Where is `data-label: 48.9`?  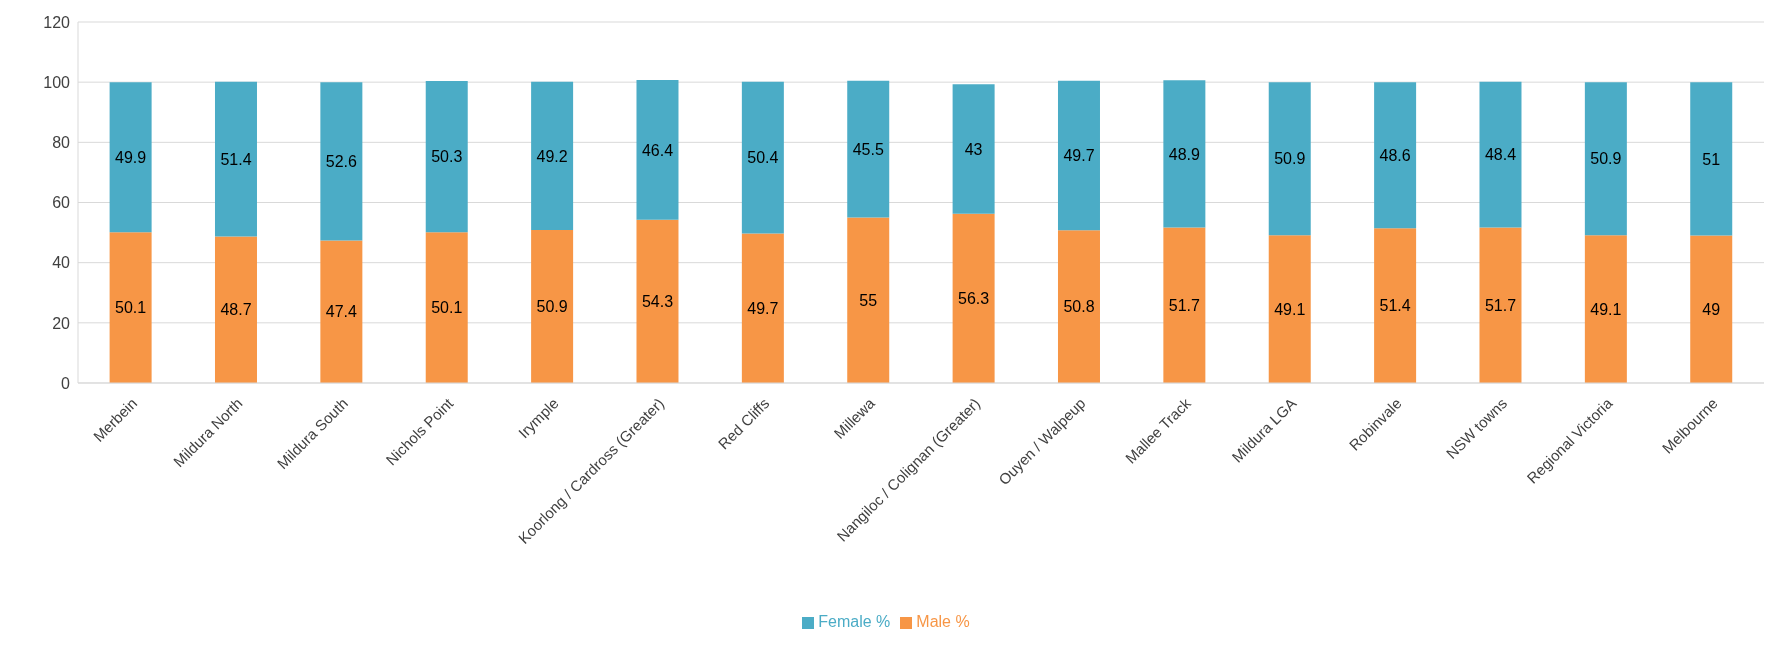 data-label: 48.9 is located at coordinates (1184, 154).